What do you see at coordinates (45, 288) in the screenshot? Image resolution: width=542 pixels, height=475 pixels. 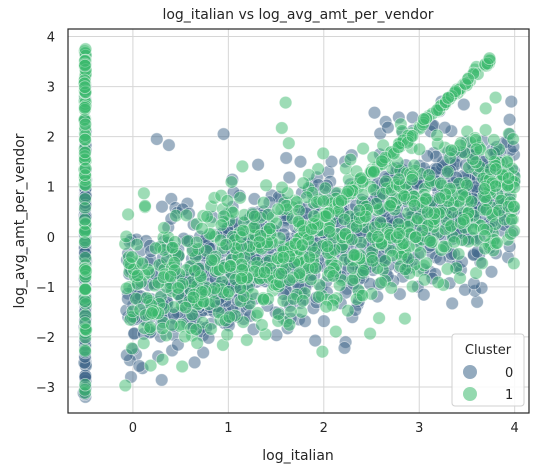 I see `y-tick-label: −1` at bounding box center [45, 288].